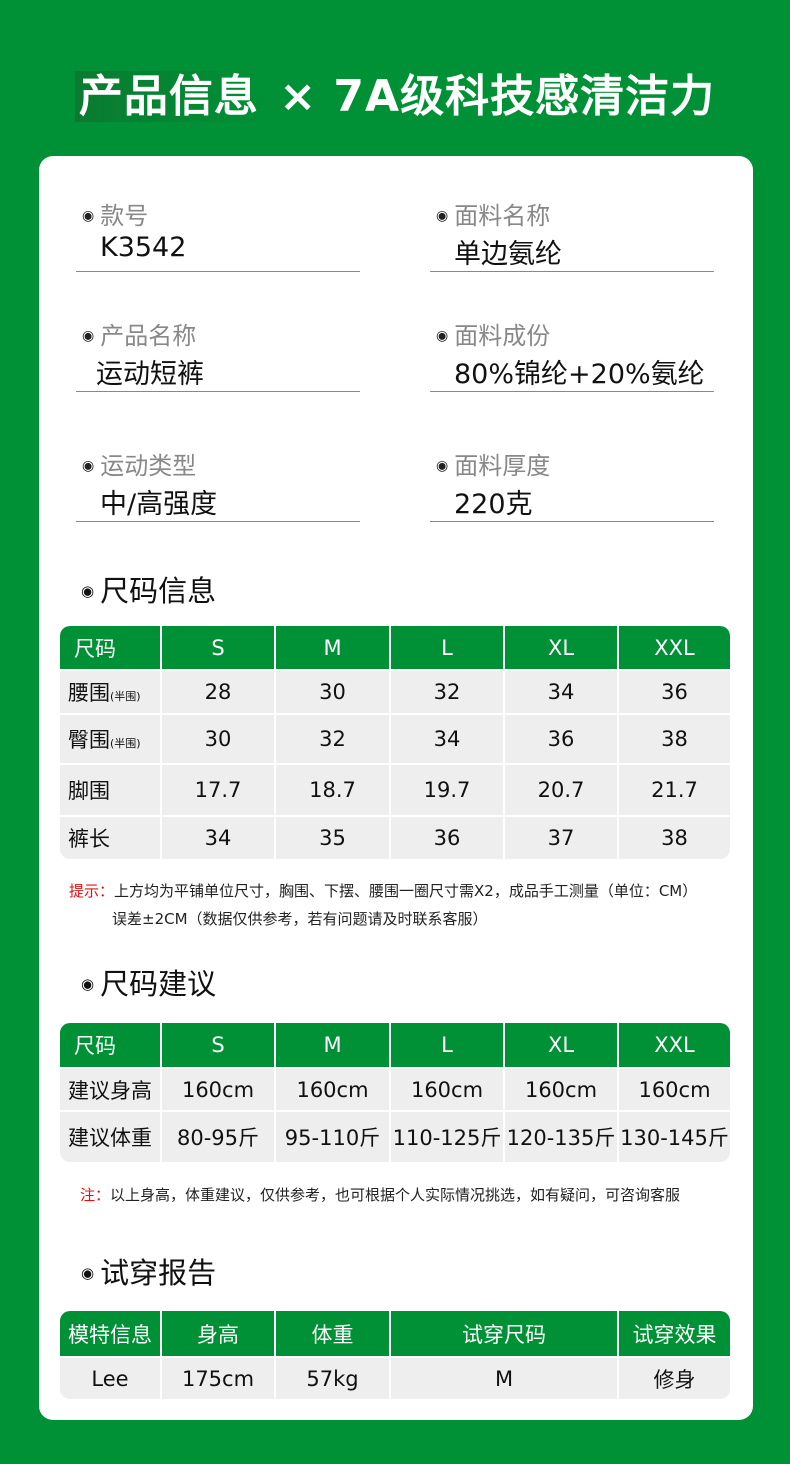 This screenshot has height=1464, width=790. I want to click on table-cell: M, so click(504, 1377).